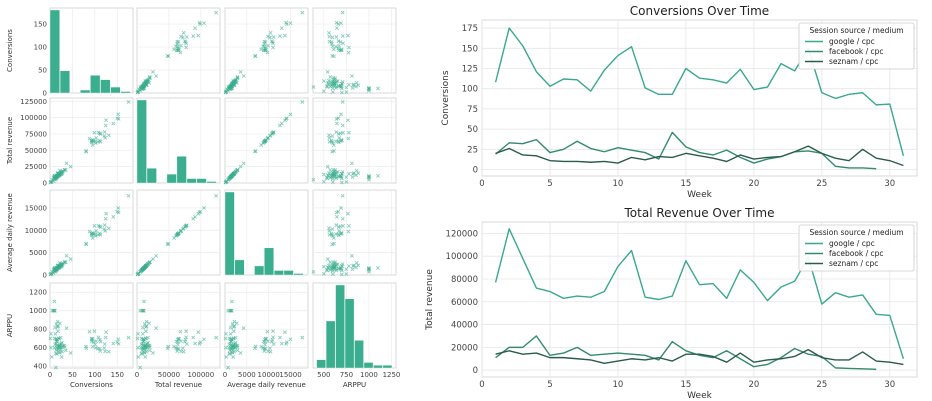  Describe the element at coordinates (40, 330) in the screenshot. I see `y-tick-label: 800` at that location.